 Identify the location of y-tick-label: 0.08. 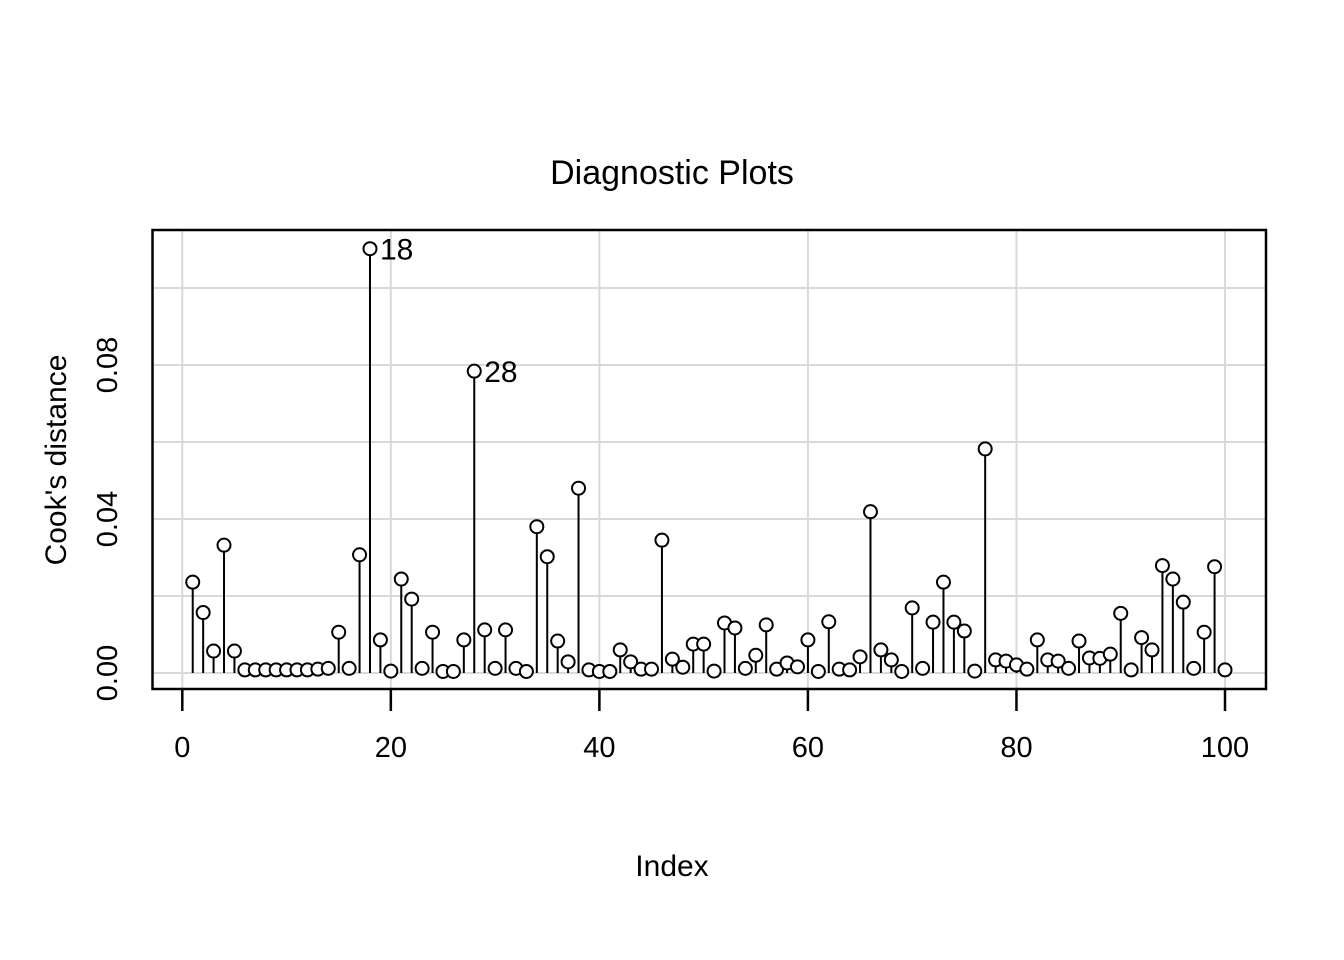
(108, 365).